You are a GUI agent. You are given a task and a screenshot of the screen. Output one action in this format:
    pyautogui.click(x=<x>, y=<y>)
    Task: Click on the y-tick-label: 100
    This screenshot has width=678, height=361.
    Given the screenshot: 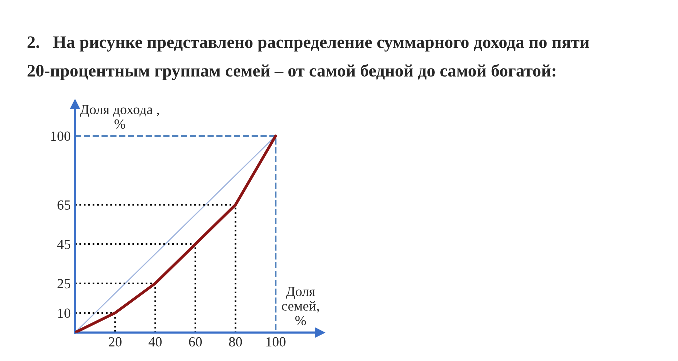 What is the action you would take?
    pyautogui.click(x=61, y=137)
    